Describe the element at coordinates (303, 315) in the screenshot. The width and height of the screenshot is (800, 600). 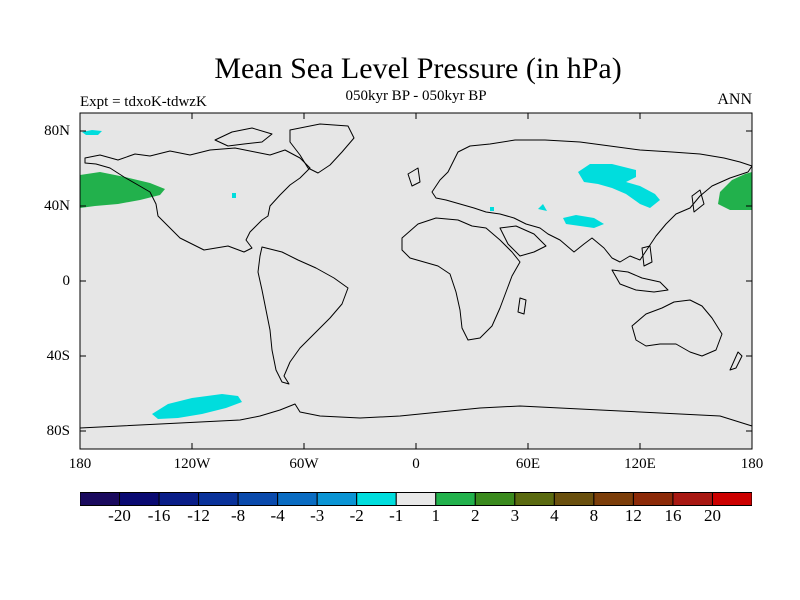
I see `coastline-south-america` at that location.